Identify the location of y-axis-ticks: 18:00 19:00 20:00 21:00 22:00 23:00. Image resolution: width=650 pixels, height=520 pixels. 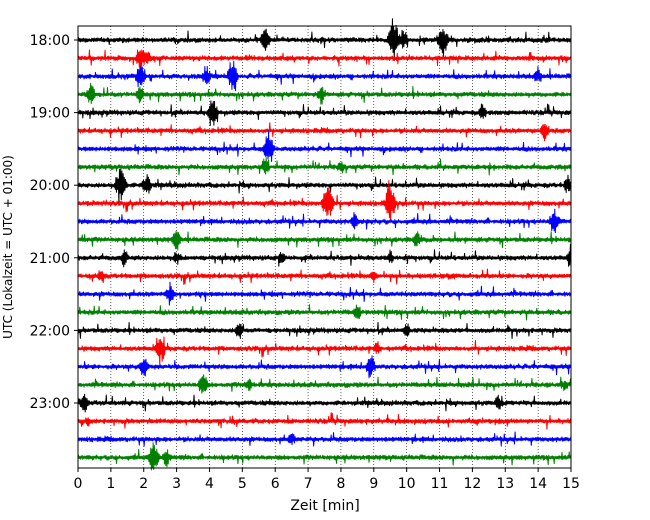
(54, 222).